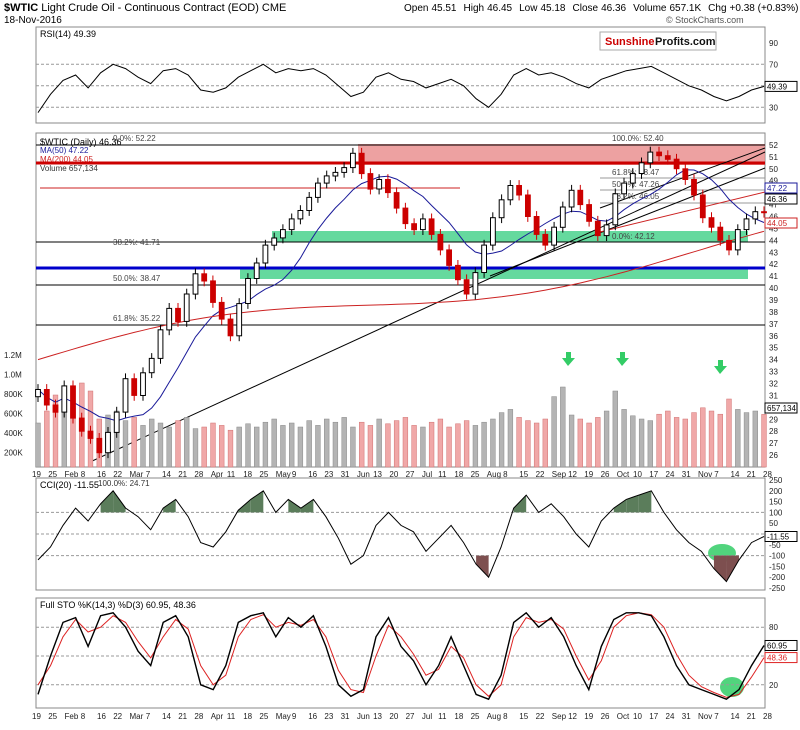  What do you see at coordinates (622, 359) in the screenshot?
I see `green-arrow-icon` at bounding box center [622, 359].